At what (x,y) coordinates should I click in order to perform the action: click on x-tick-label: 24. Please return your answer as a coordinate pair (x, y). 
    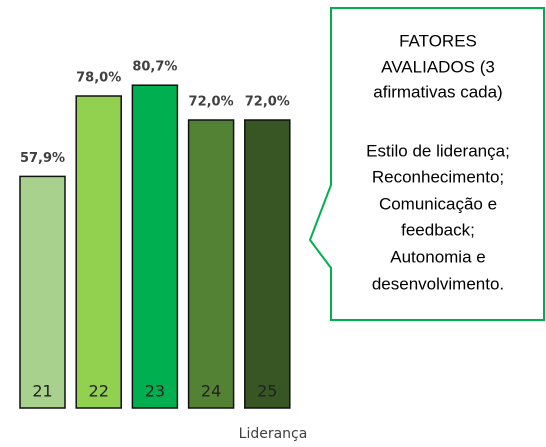
    Looking at the image, I should click on (211, 391).